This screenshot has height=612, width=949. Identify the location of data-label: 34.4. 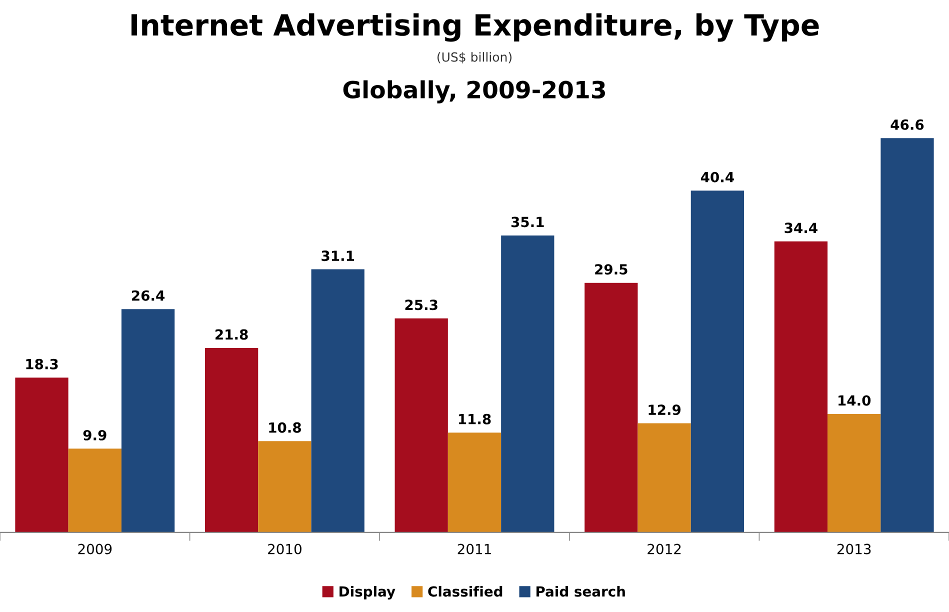
(801, 228).